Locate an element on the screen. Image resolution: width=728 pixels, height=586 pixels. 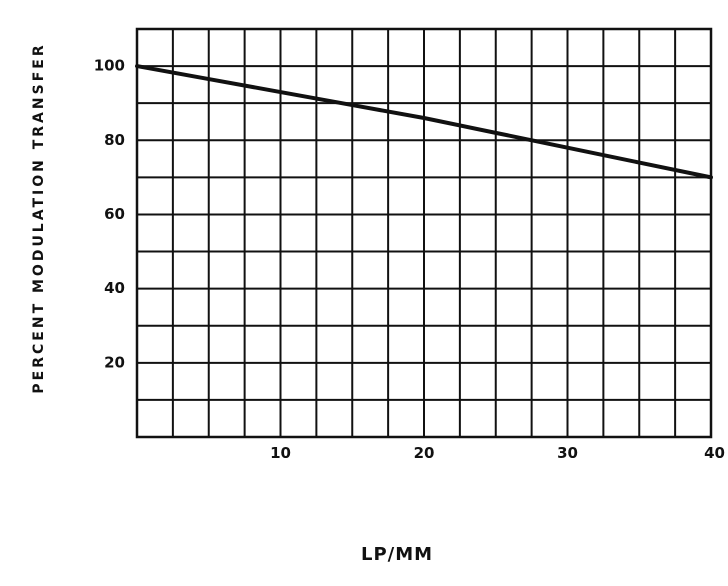
x-tick-label: 10 is located at coordinates (280, 453).